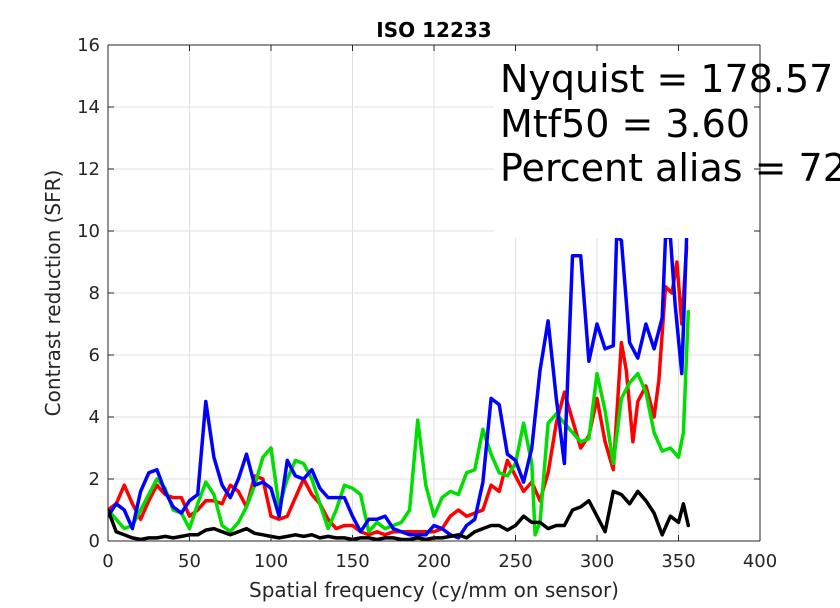 Image resolution: width=840 pixels, height=608 pixels. I want to click on x-tick-label: 400, so click(760, 561).